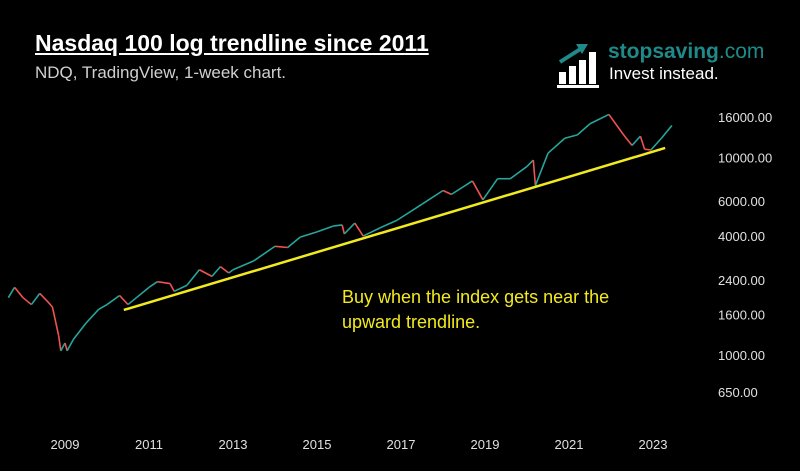 The height and width of the screenshot is (471, 800). I want to click on brand-name: stopsaving.com, so click(686, 51).